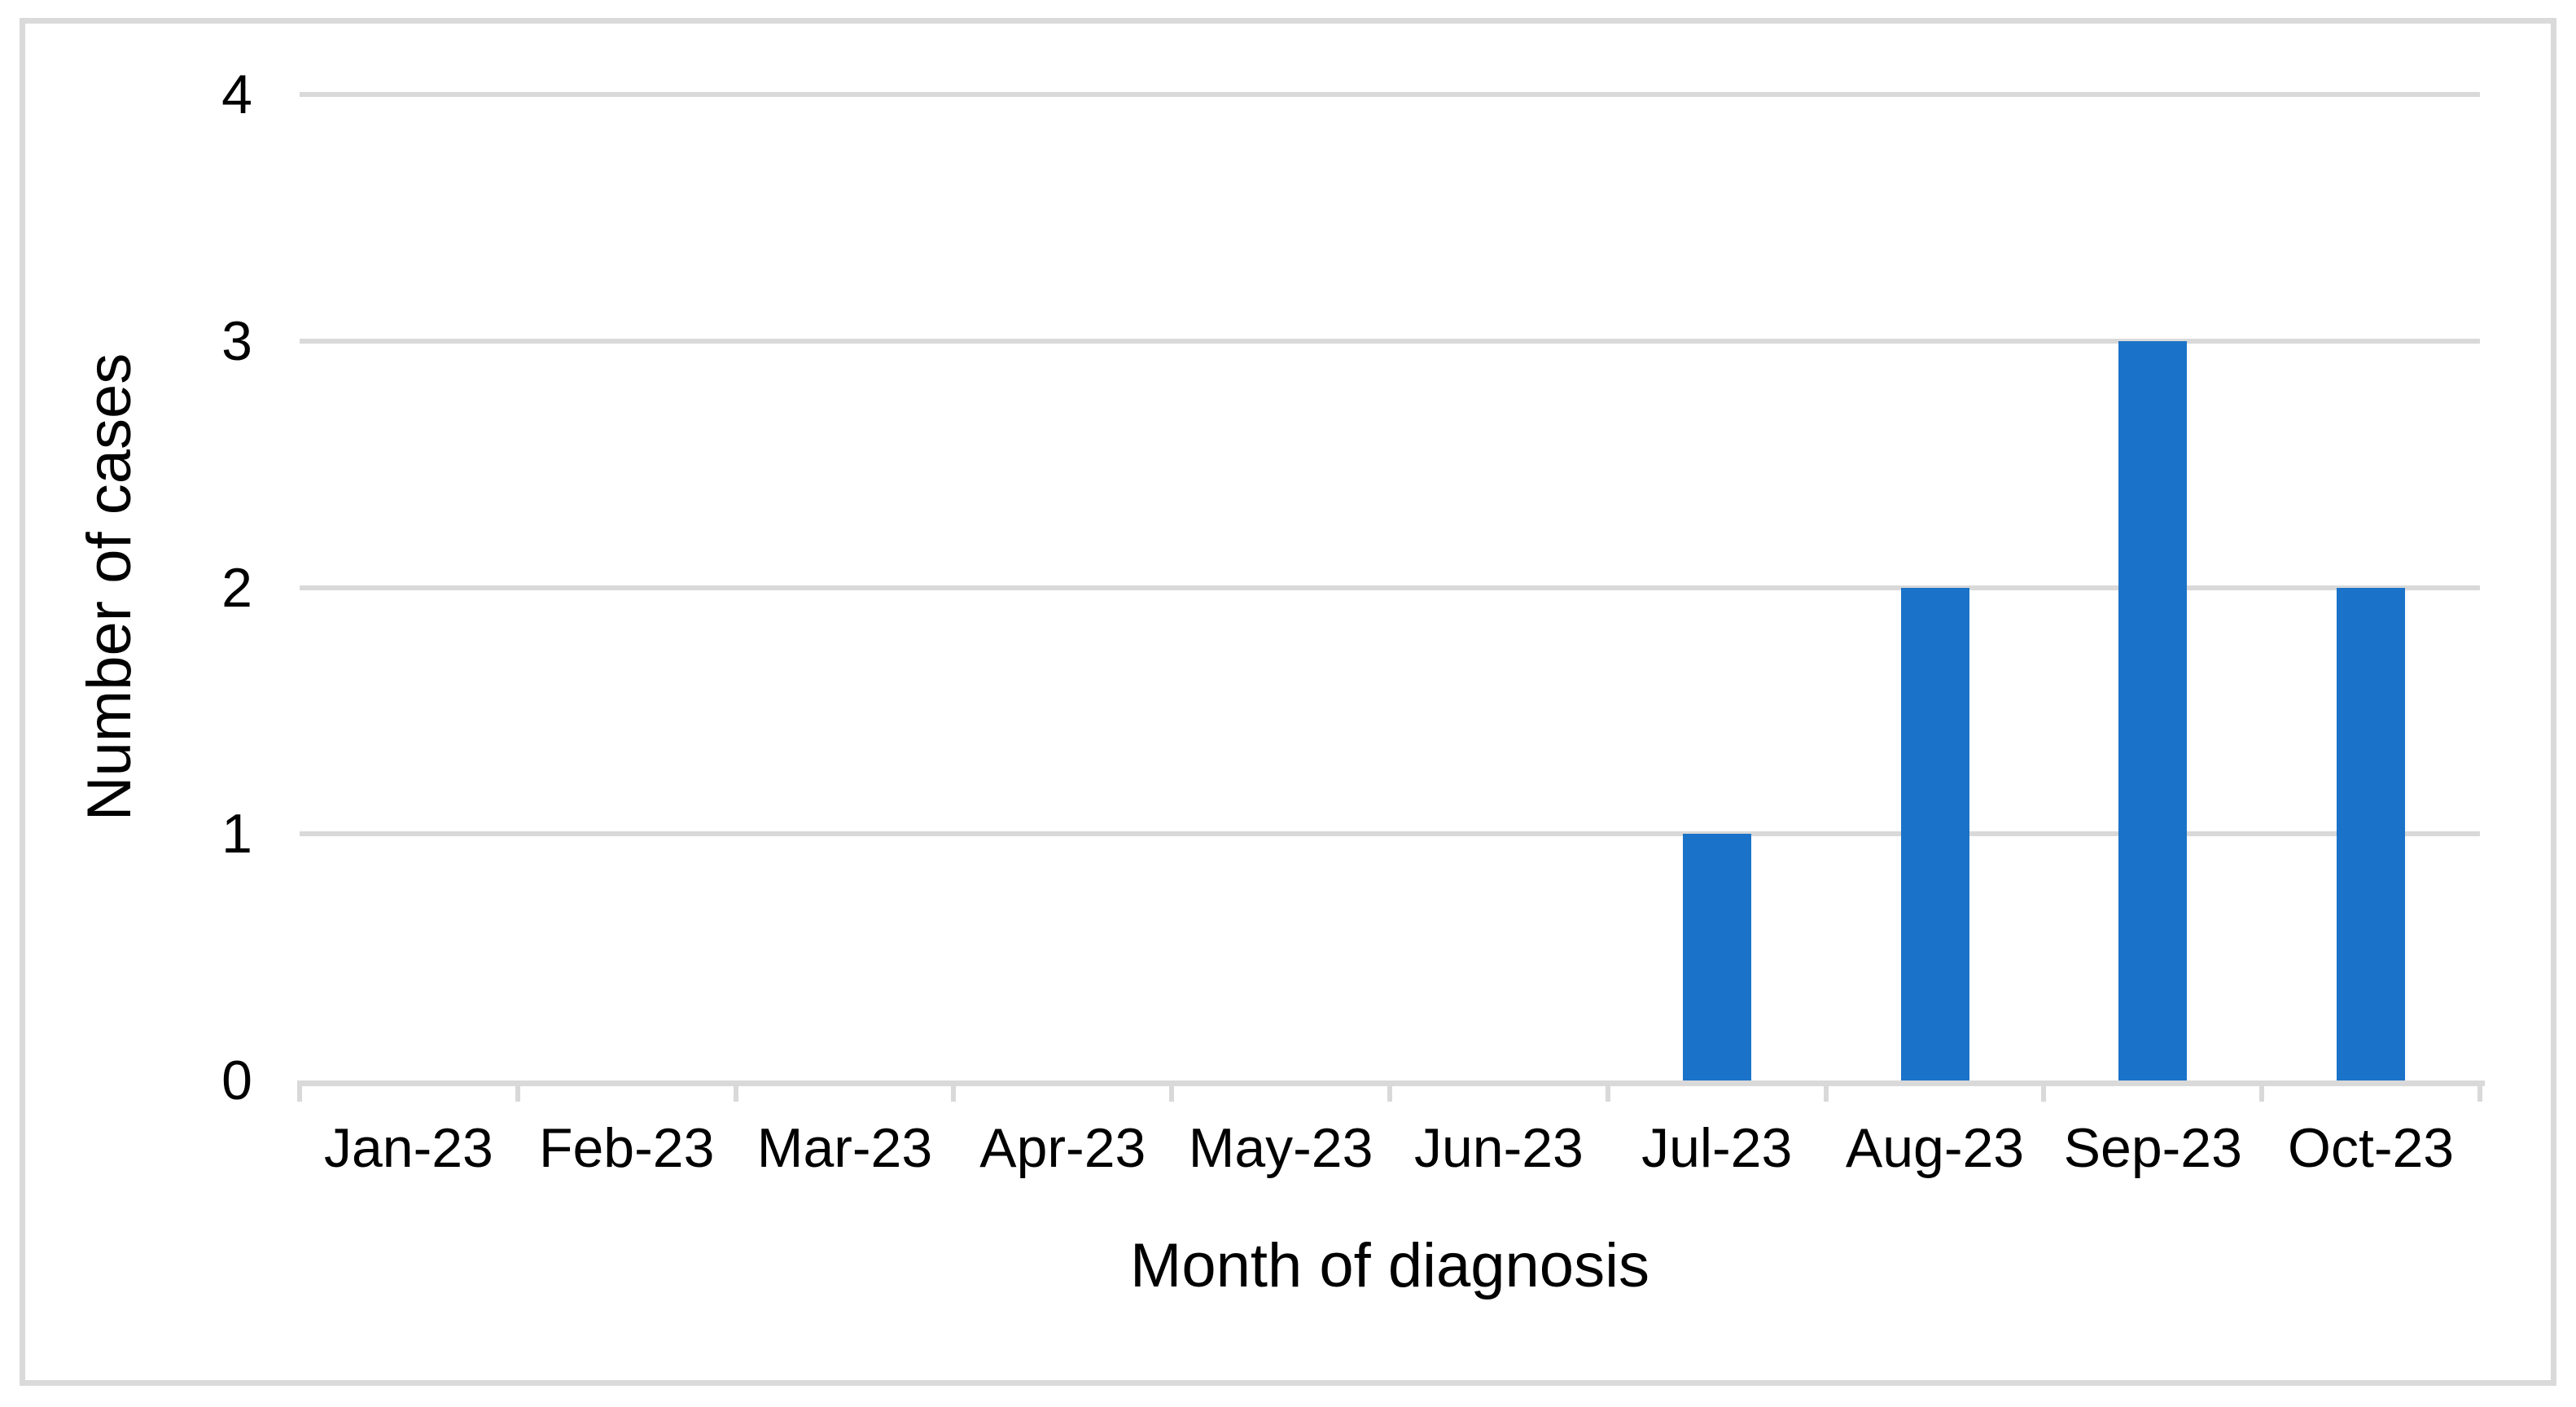 Image resolution: width=2576 pixels, height=1407 pixels. What do you see at coordinates (1935, 1148) in the screenshot?
I see `x-tick-label-aug-23: Aug-23` at bounding box center [1935, 1148].